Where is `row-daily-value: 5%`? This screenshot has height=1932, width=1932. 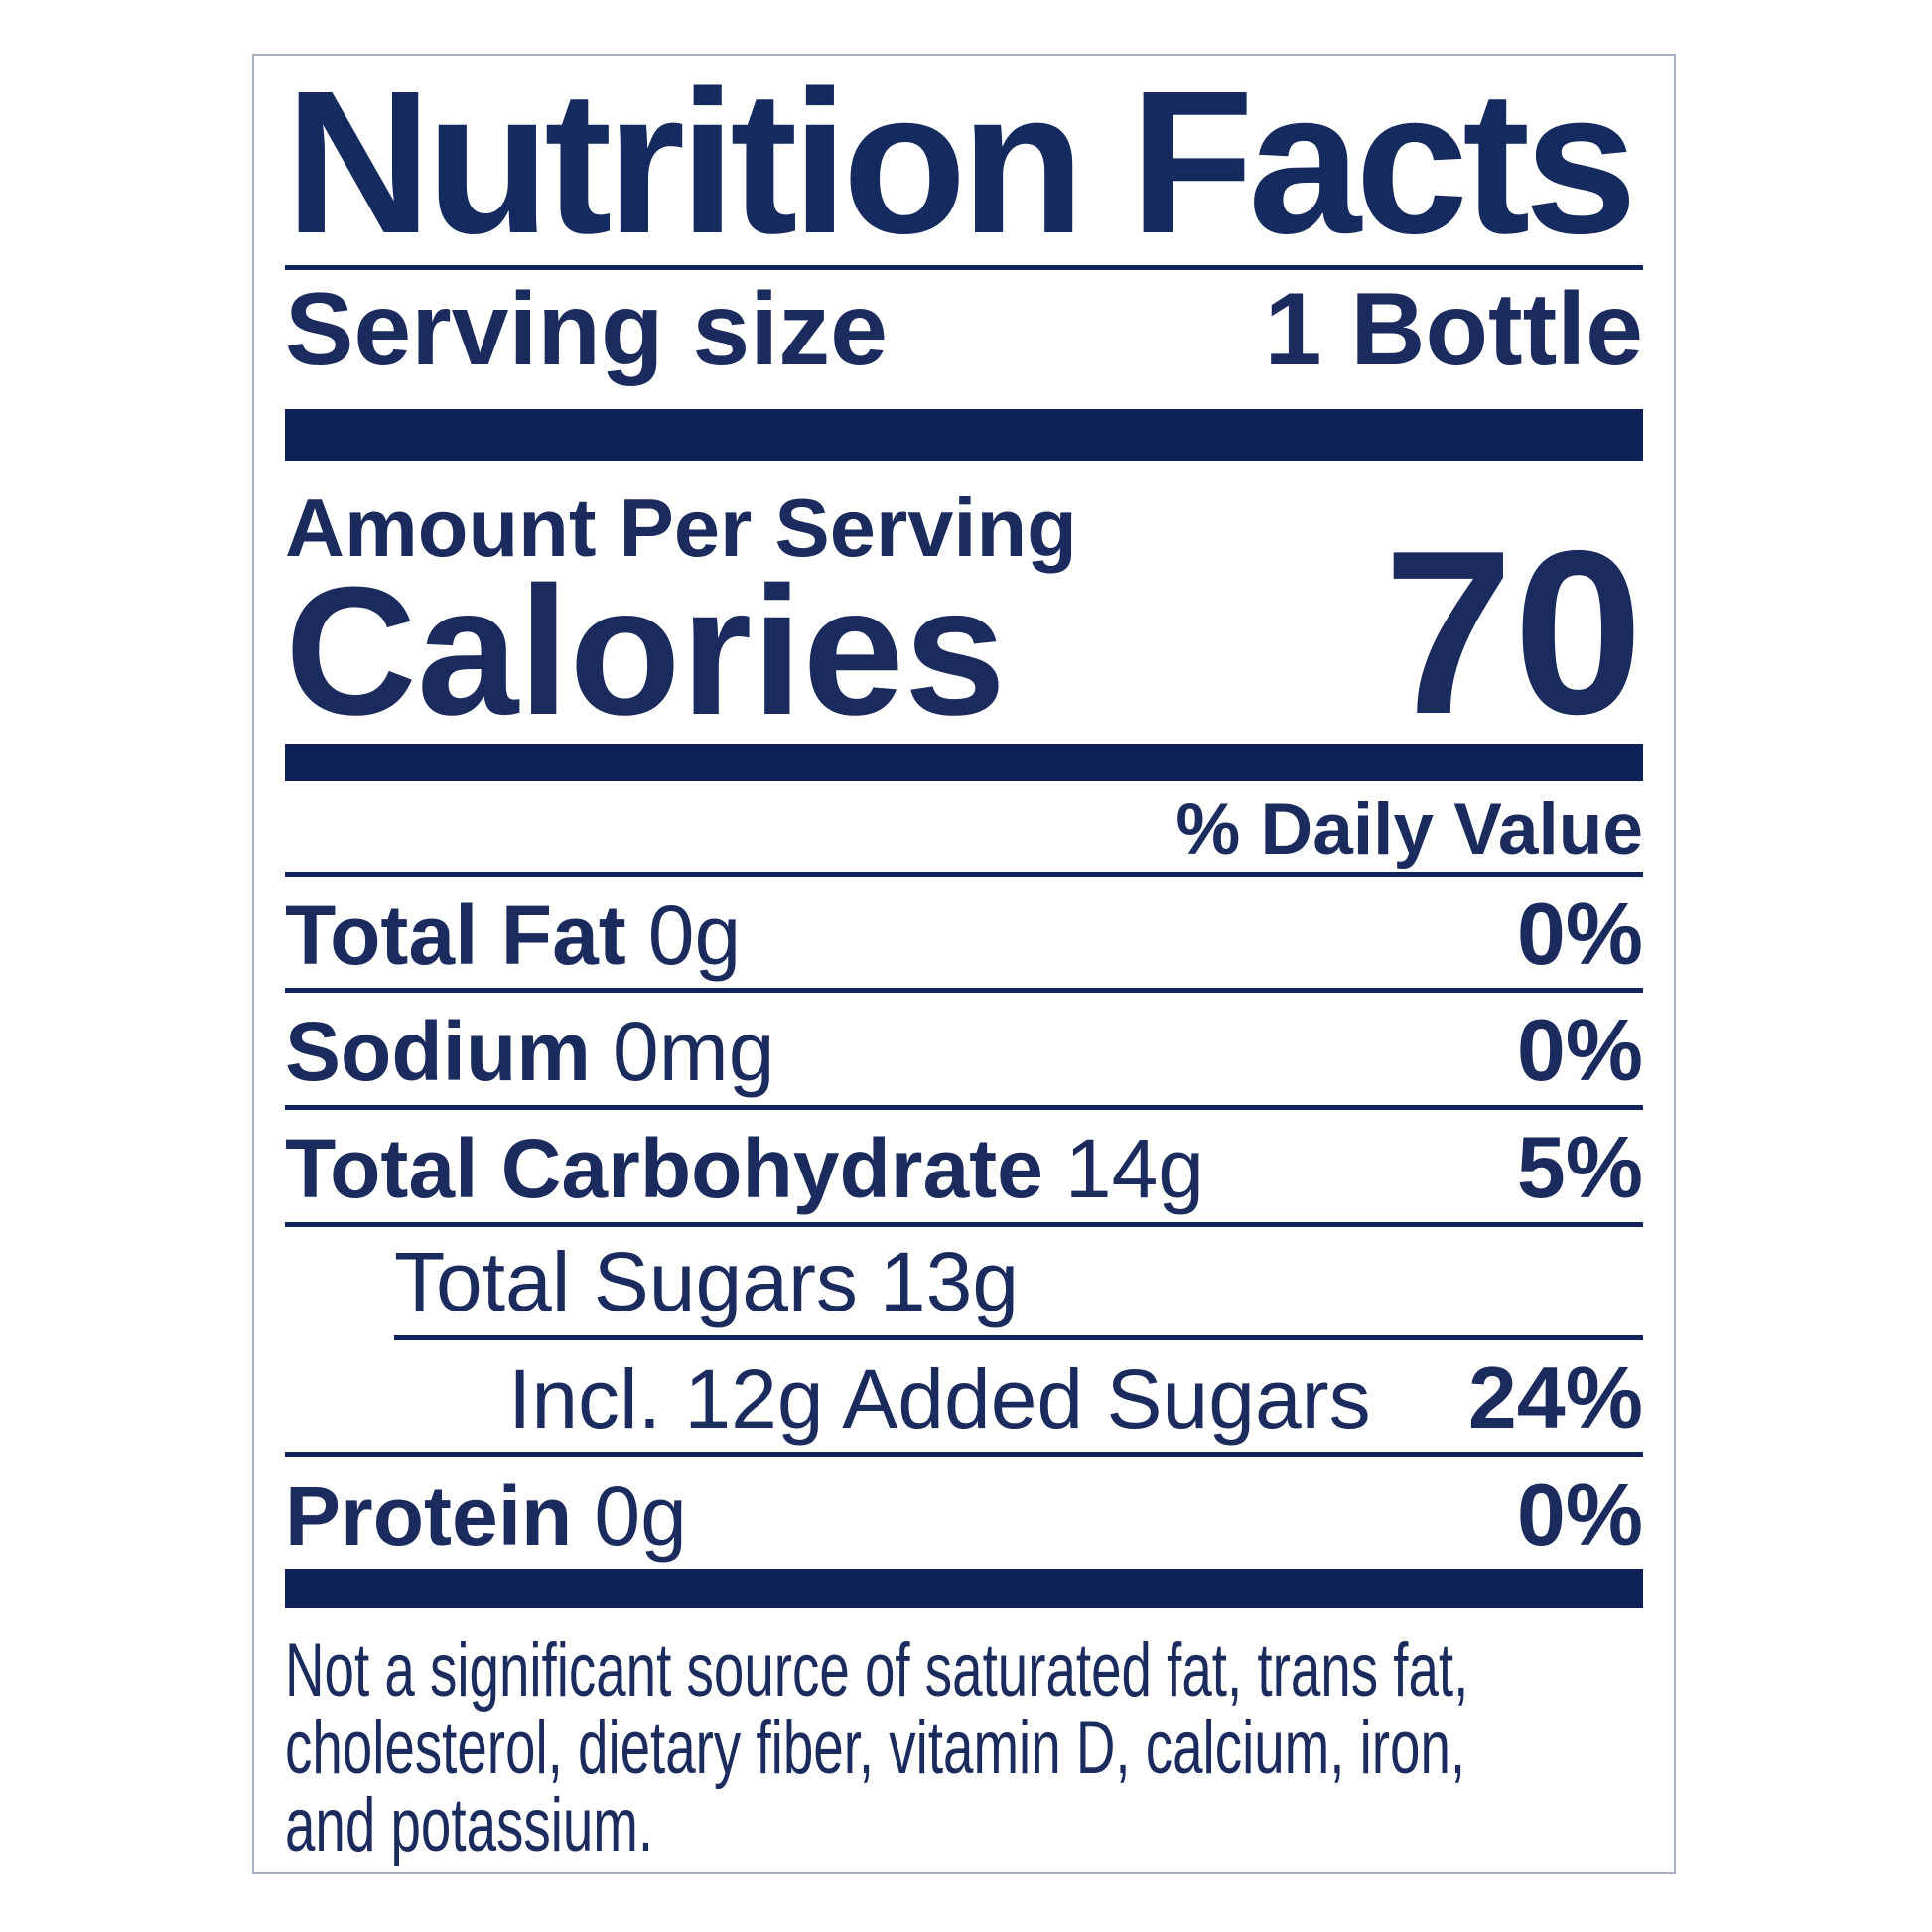 row-daily-value: 5% is located at coordinates (1579, 1167).